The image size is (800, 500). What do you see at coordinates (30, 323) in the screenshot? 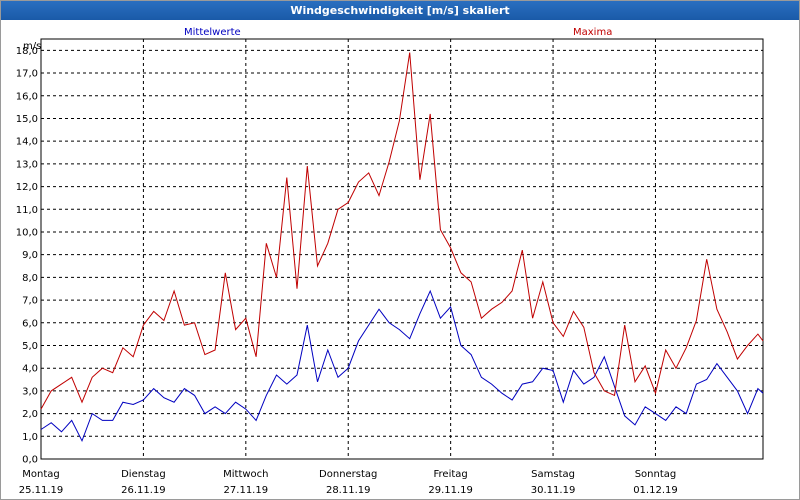
I see `y-tick-label: 6,0` at bounding box center [30, 323].